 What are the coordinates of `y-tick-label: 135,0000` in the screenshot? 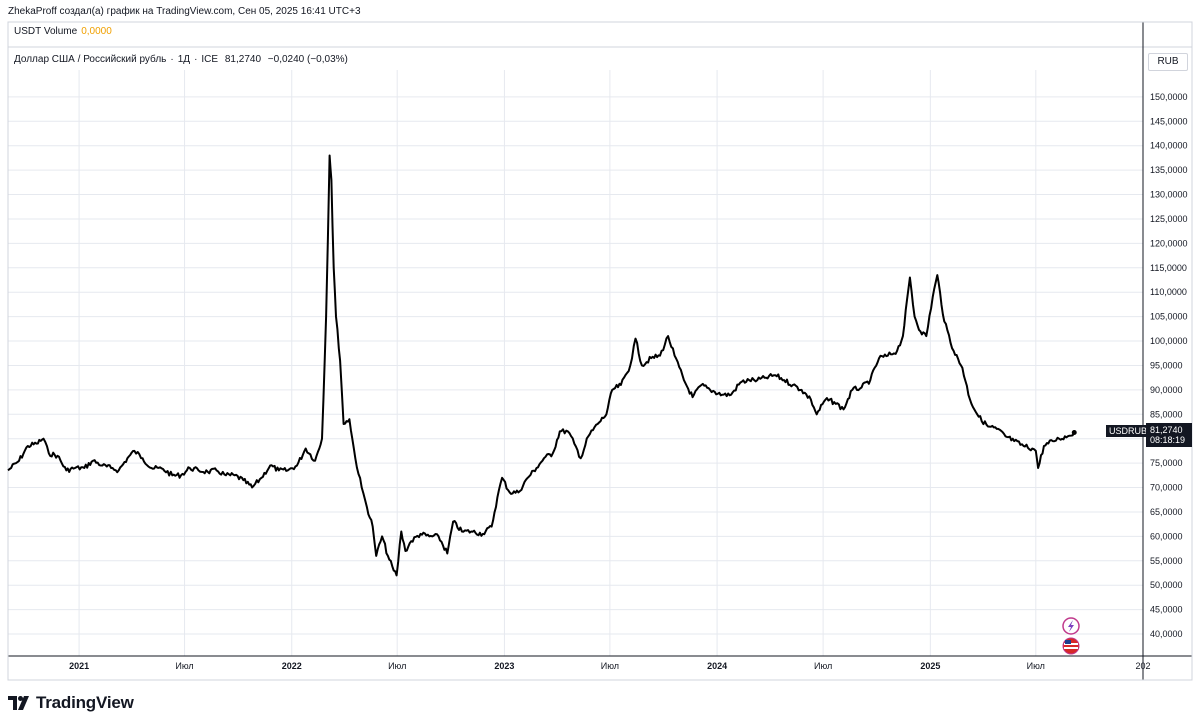 It's located at (1169, 170).